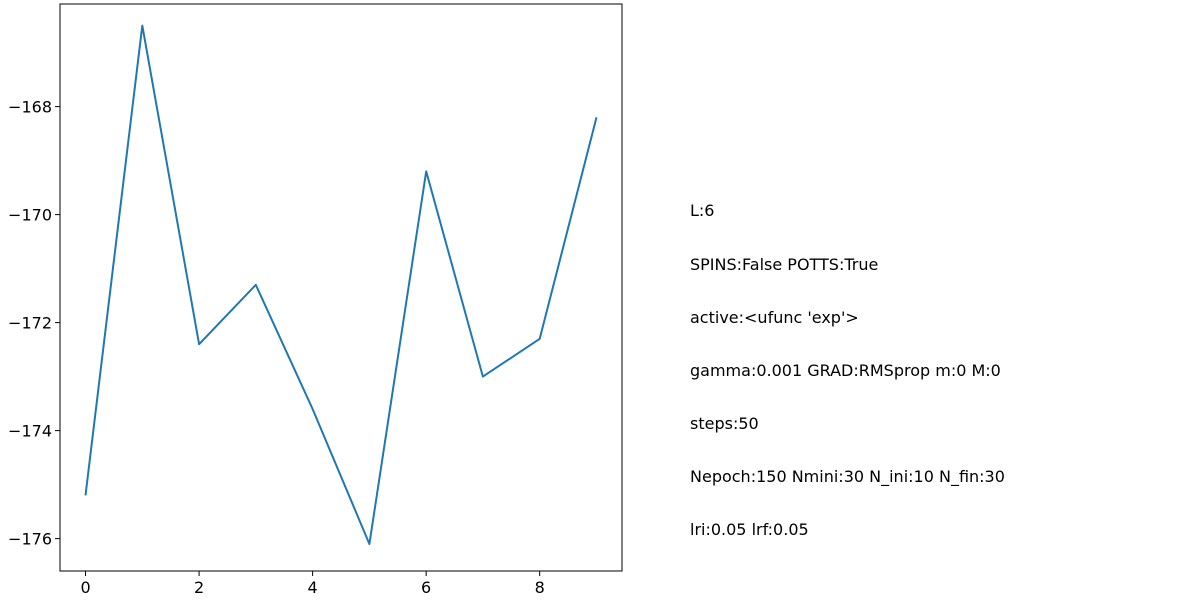 This screenshot has height=600, width=1200. What do you see at coordinates (30, 323) in the screenshot?
I see `y-tick-label: −172` at bounding box center [30, 323].